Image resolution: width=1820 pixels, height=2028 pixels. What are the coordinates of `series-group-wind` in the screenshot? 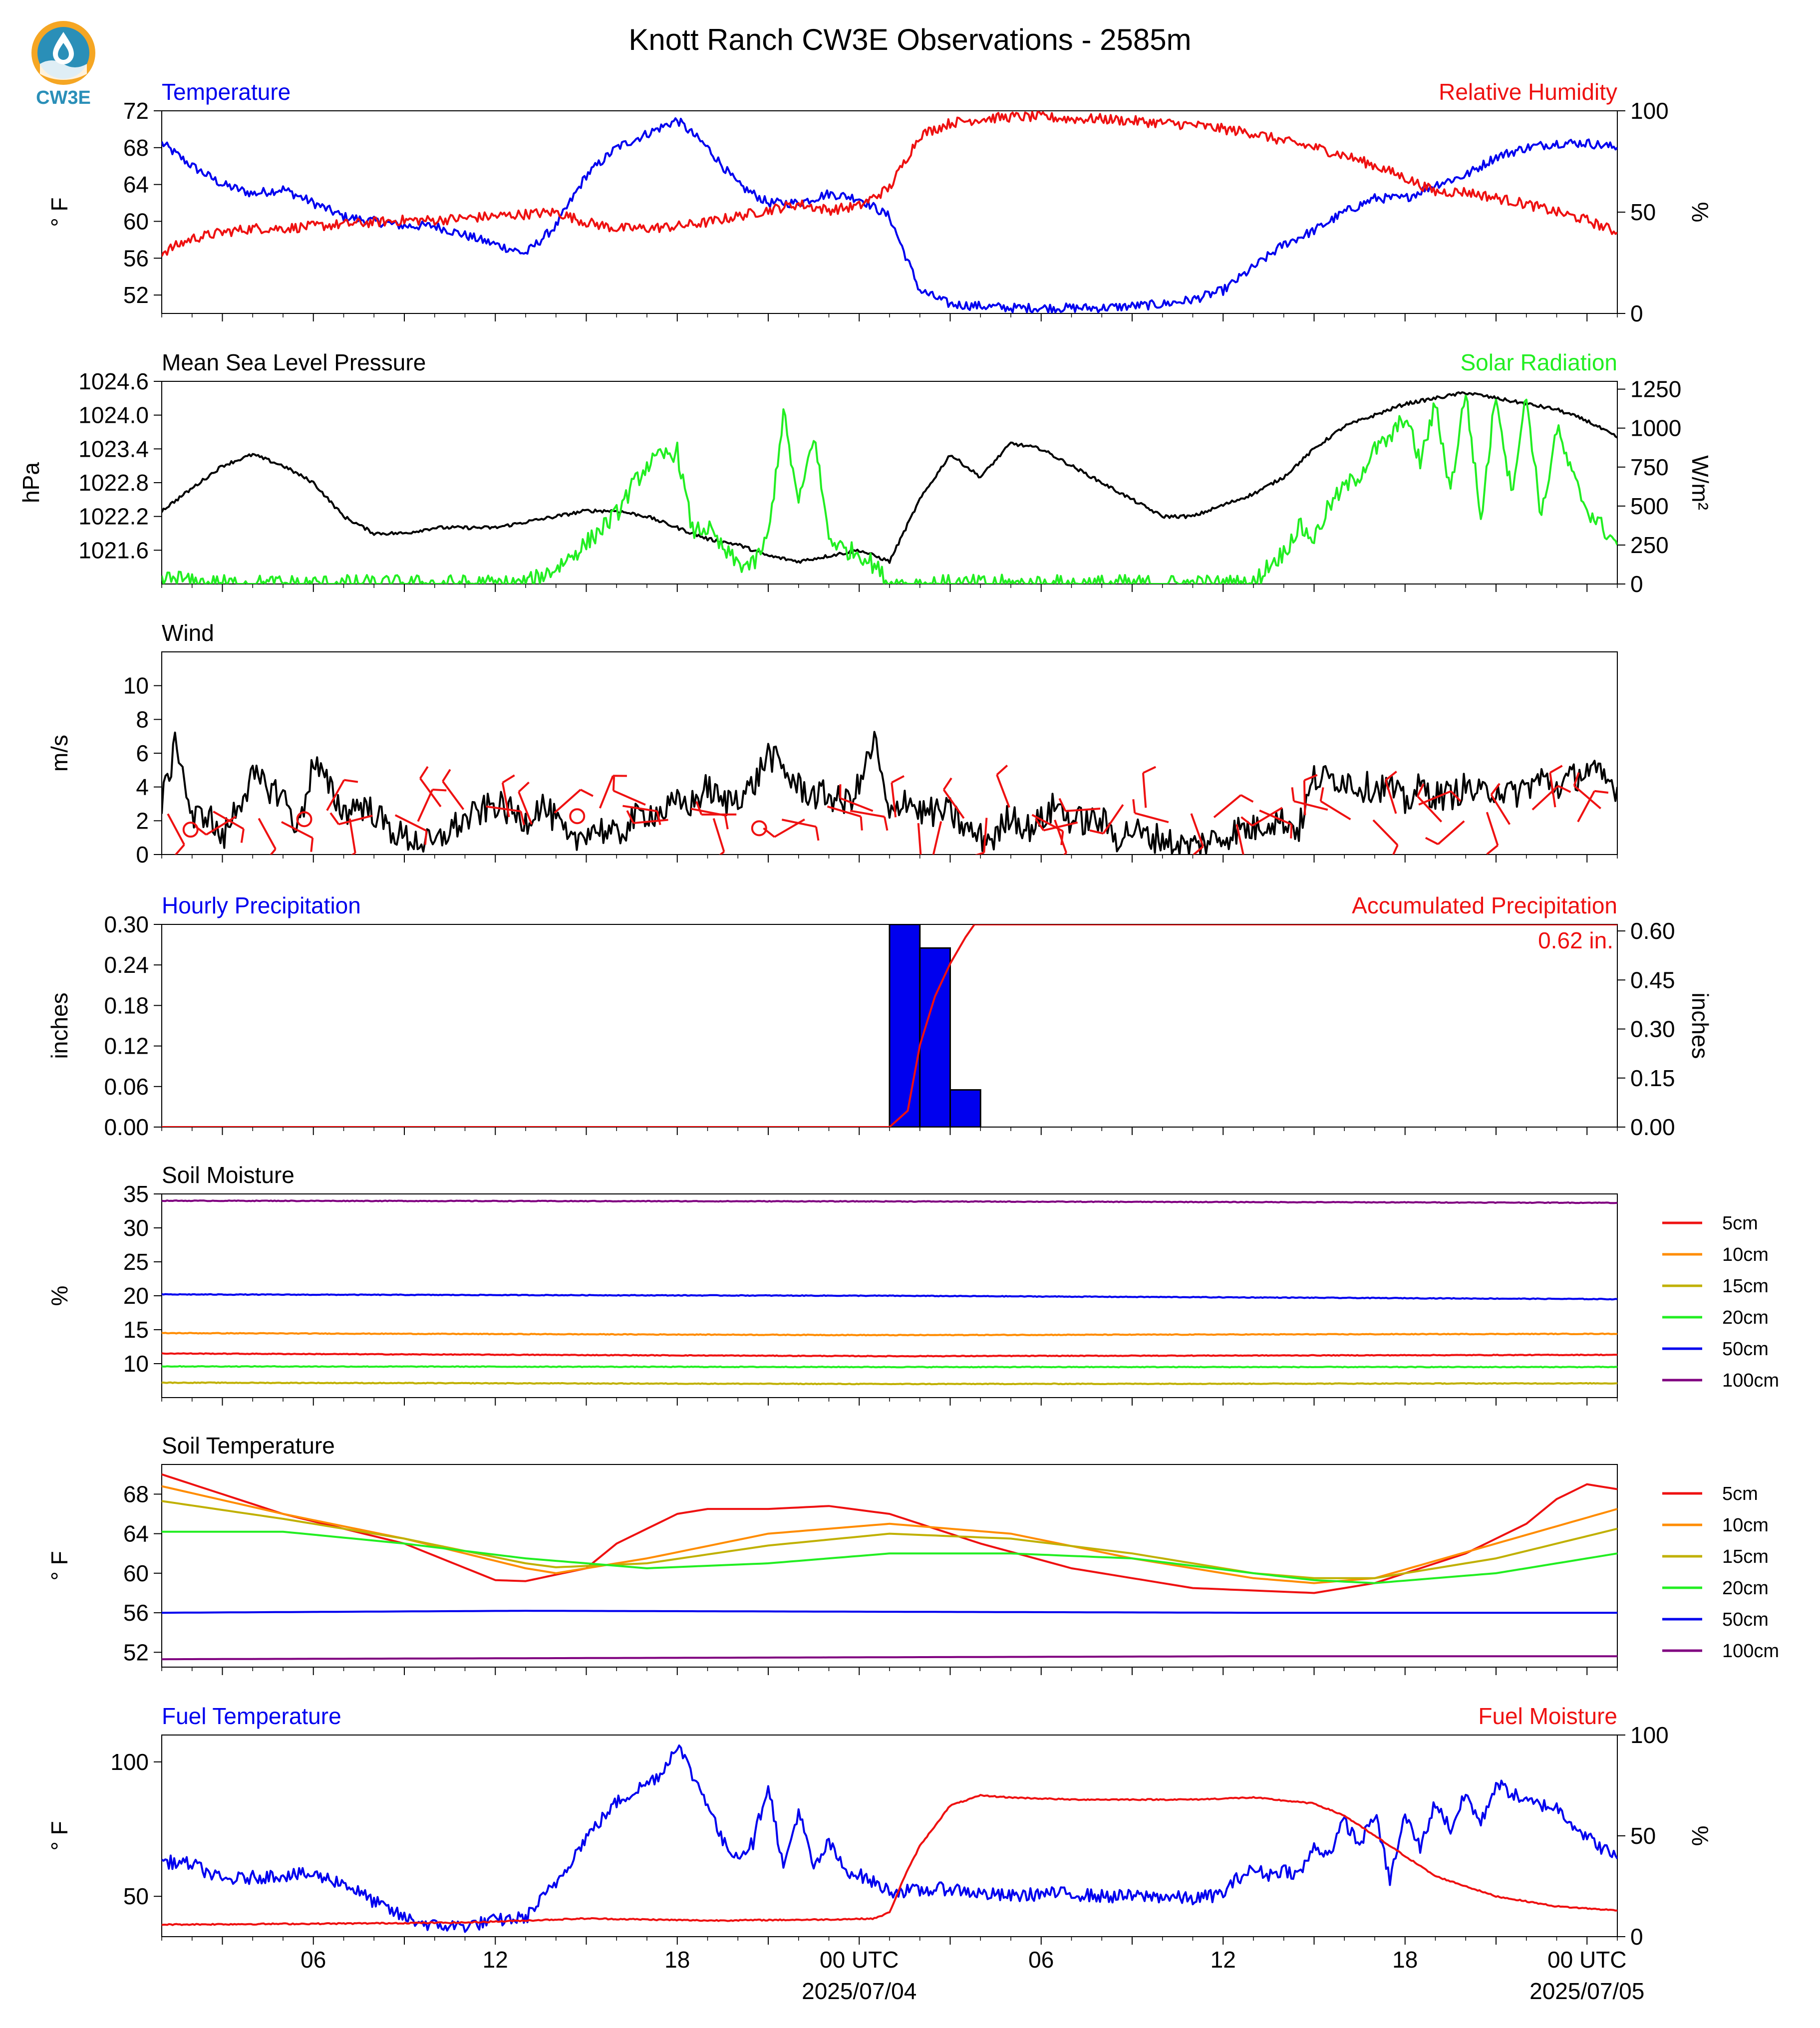 It's located at (889, 797).